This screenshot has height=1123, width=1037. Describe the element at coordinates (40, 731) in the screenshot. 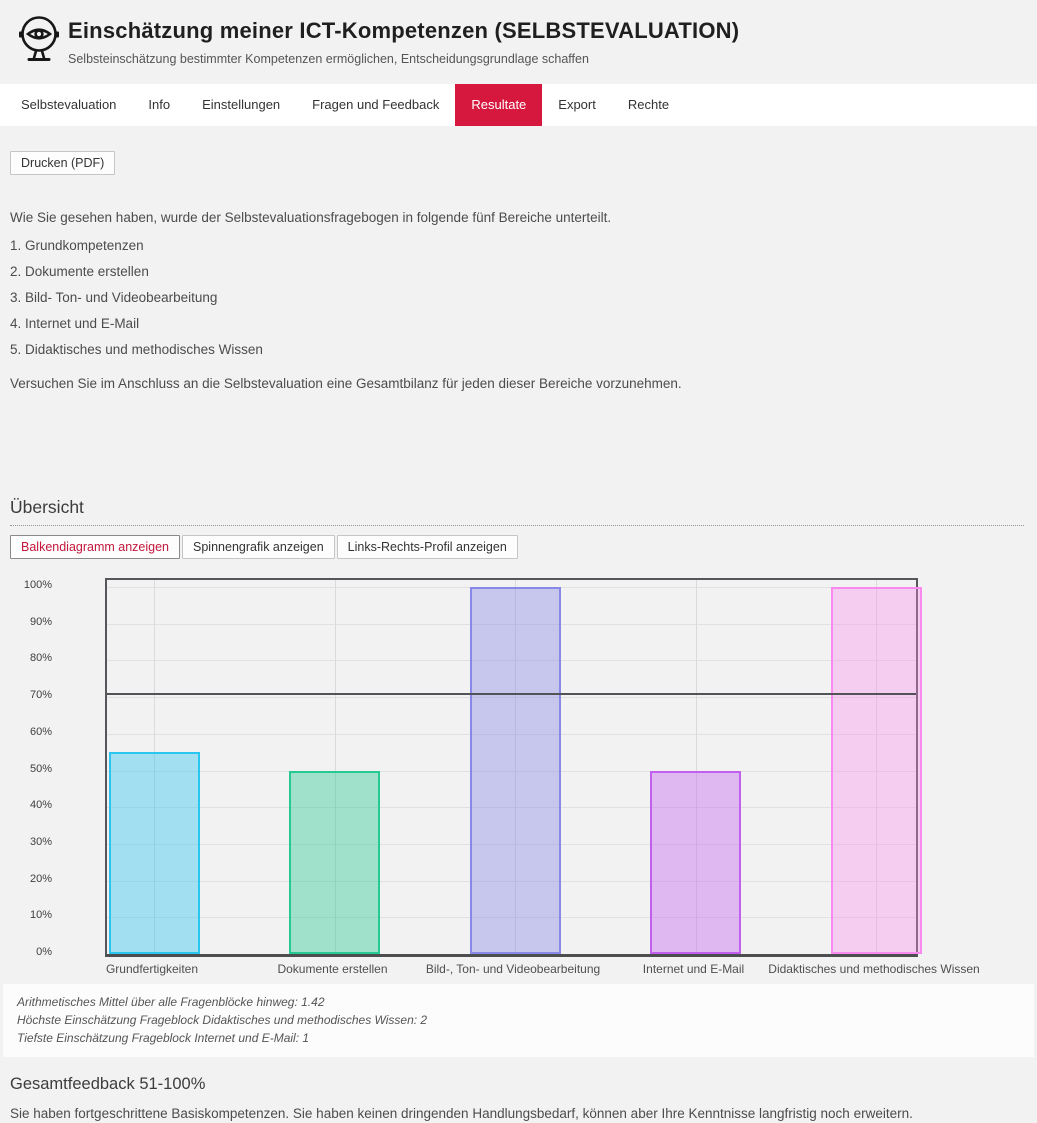

I see `chart-y-tick-label: 60%` at that location.